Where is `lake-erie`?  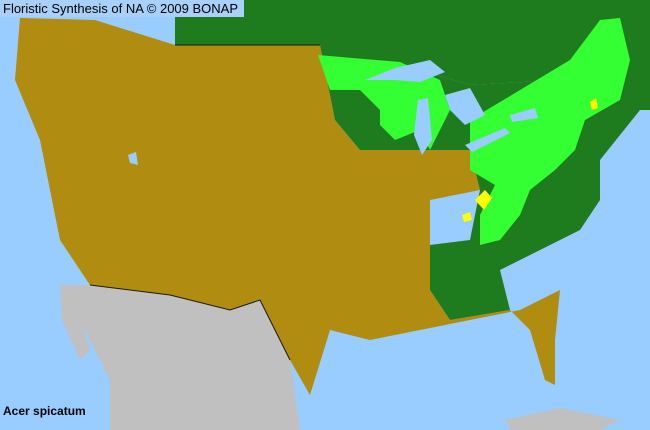
lake-erie is located at coordinates (487, 140).